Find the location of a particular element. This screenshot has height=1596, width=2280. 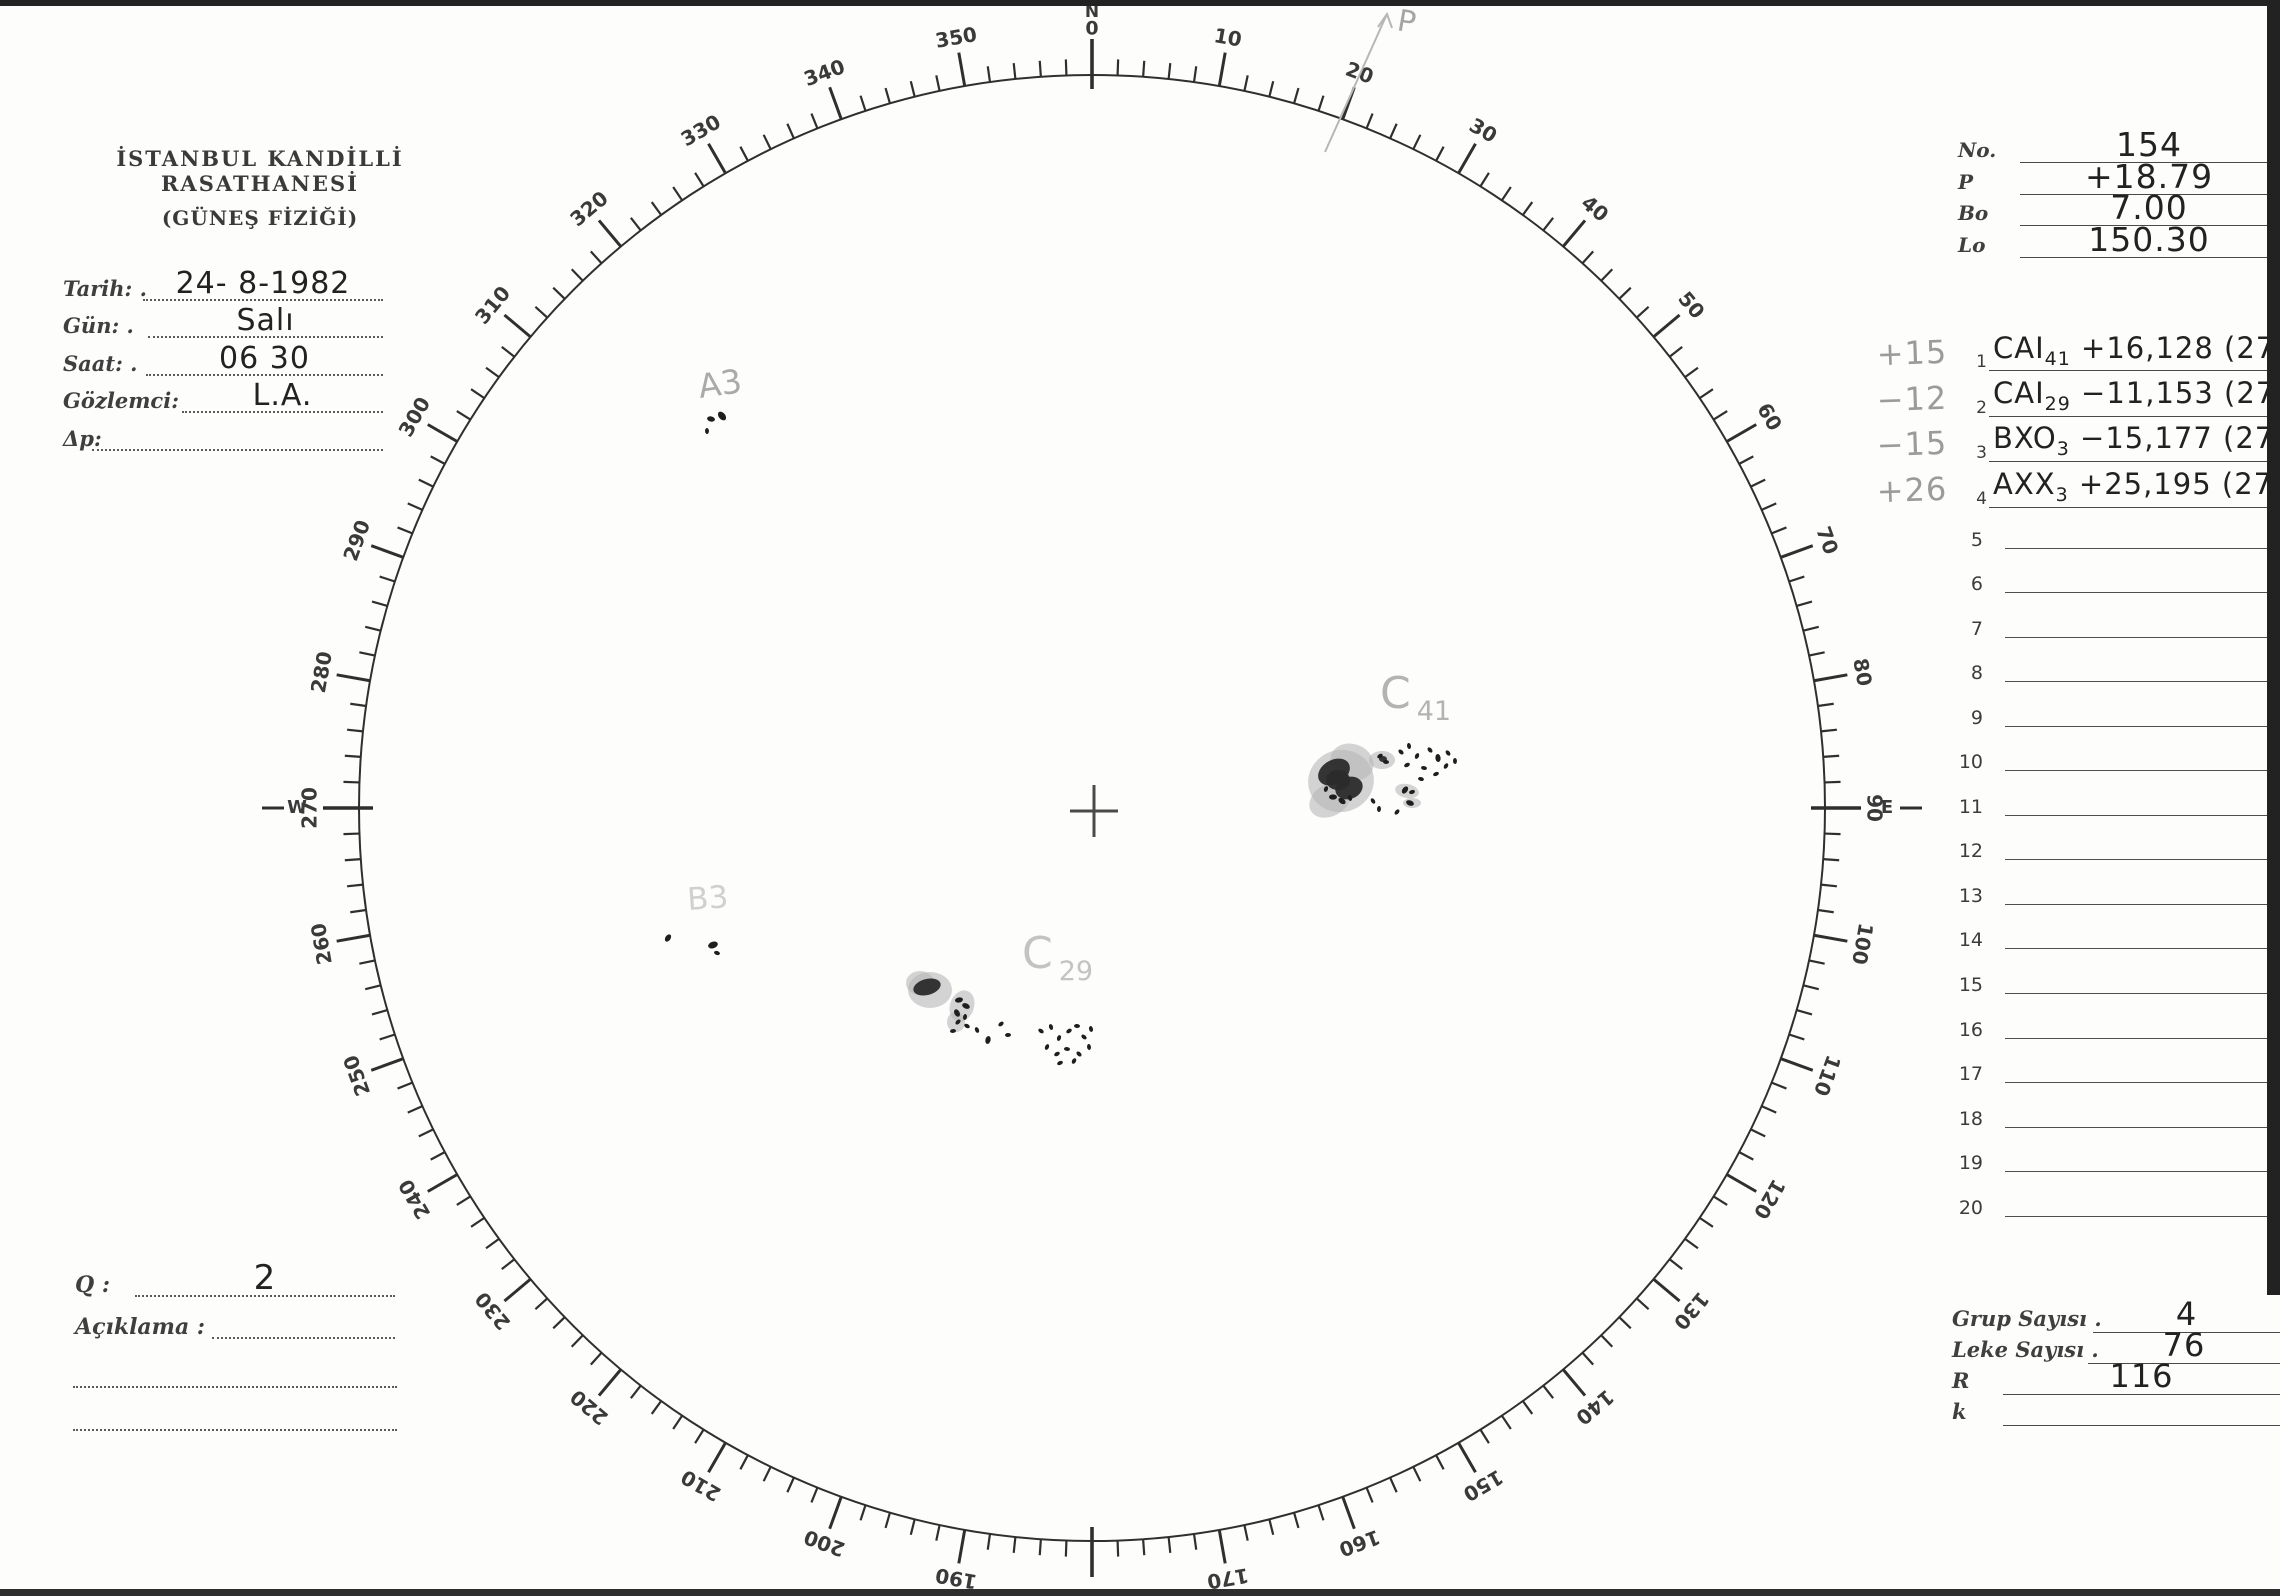

degree-label: 110 is located at coordinates (1827, 1075).